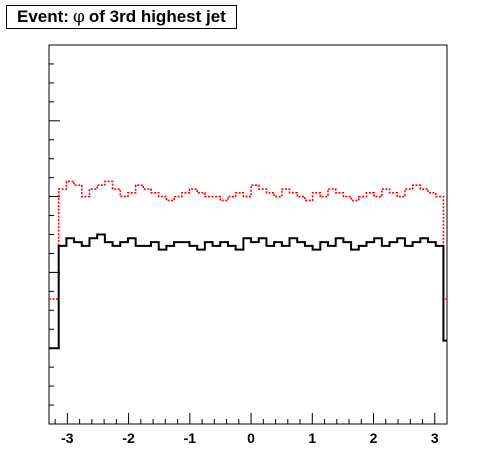 Image resolution: width=496 pixels, height=472 pixels. I want to click on x-tick-label: -2, so click(128, 438).